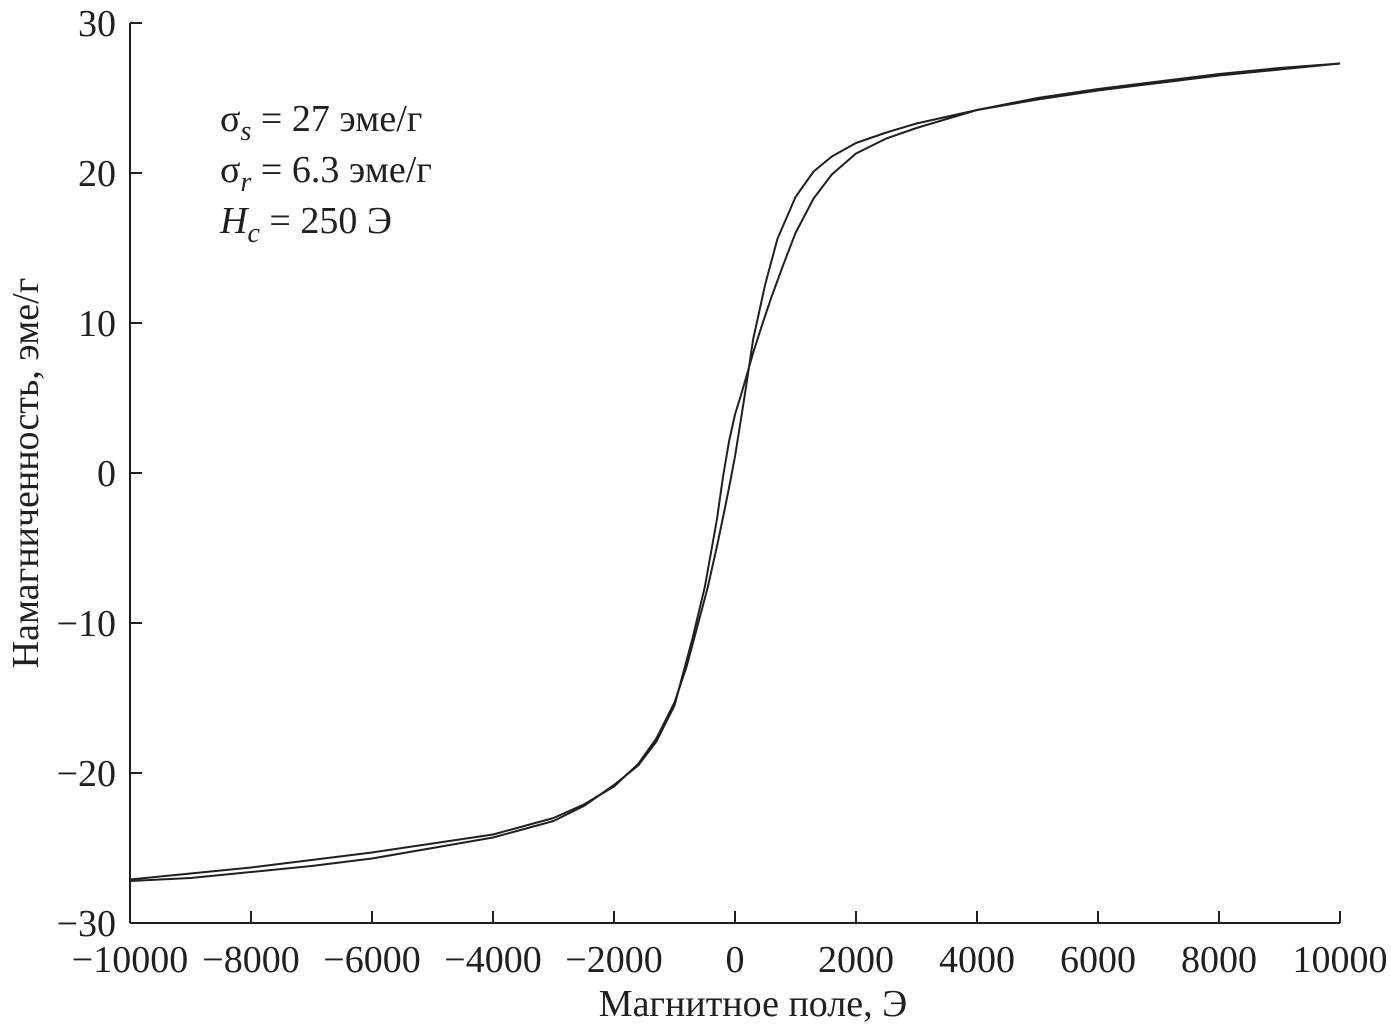 This screenshot has width=1391, height=1036. What do you see at coordinates (305, 224) in the screenshot?
I see `annotation-c: Hc = 250 Э` at bounding box center [305, 224].